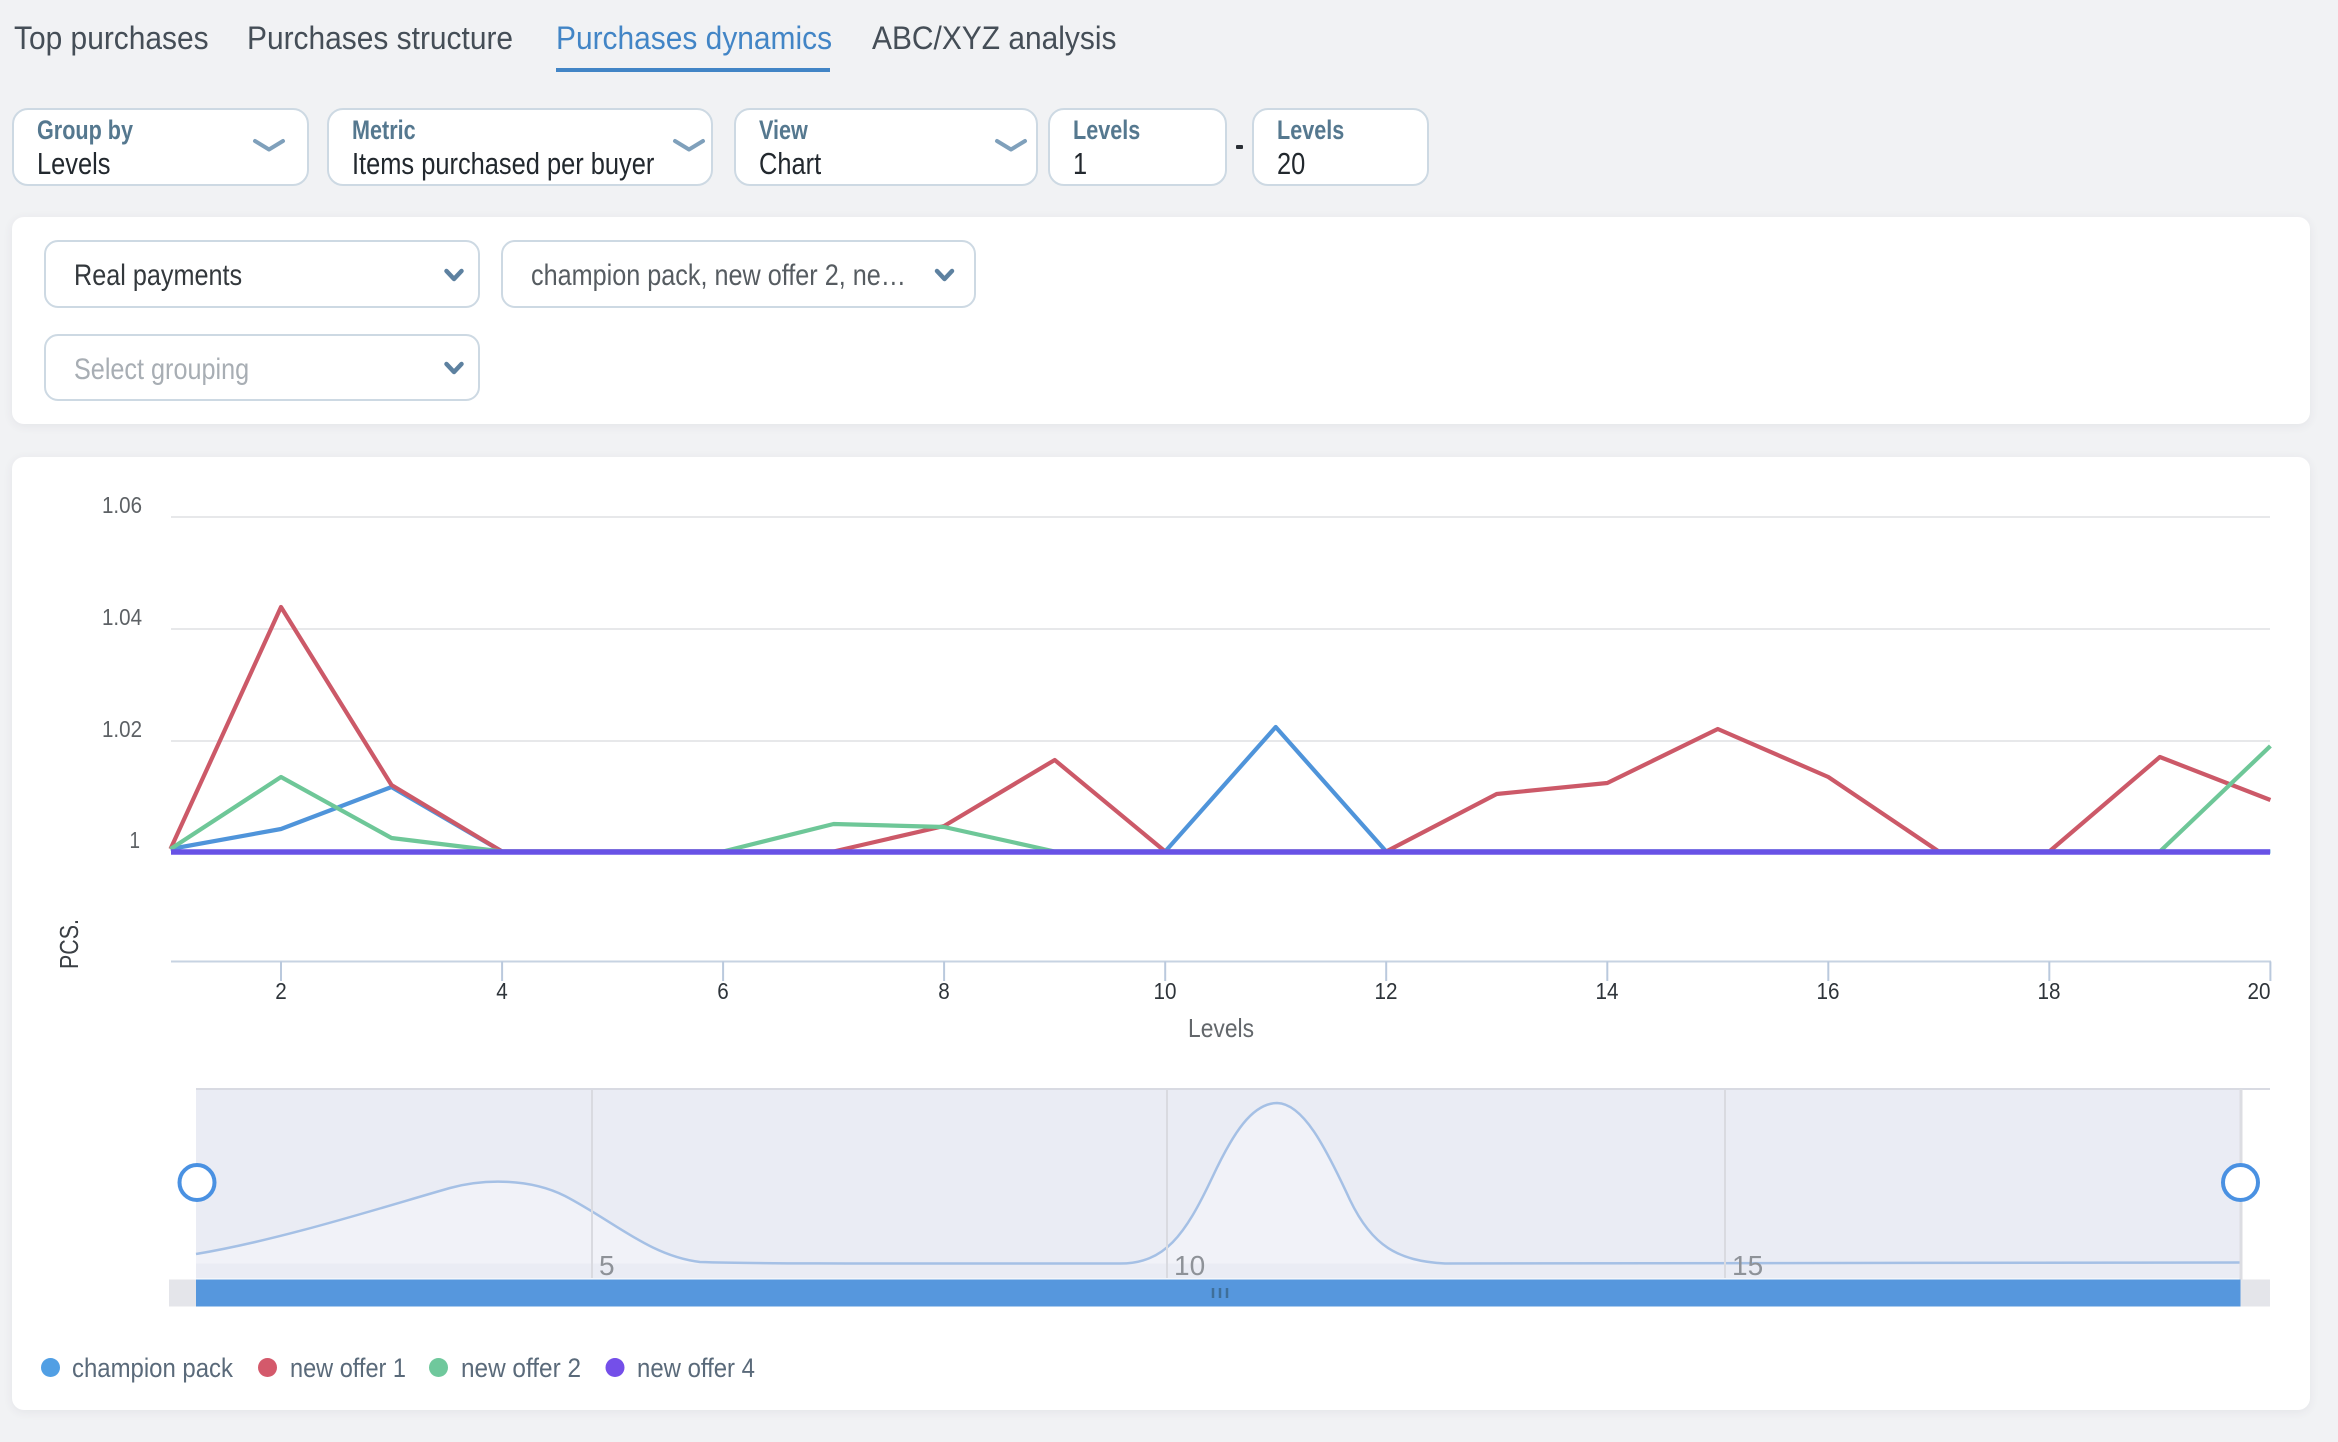  What do you see at coordinates (723, 991) in the screenshot?
I see `svg-text: 6` at bounding box center [723, 991].